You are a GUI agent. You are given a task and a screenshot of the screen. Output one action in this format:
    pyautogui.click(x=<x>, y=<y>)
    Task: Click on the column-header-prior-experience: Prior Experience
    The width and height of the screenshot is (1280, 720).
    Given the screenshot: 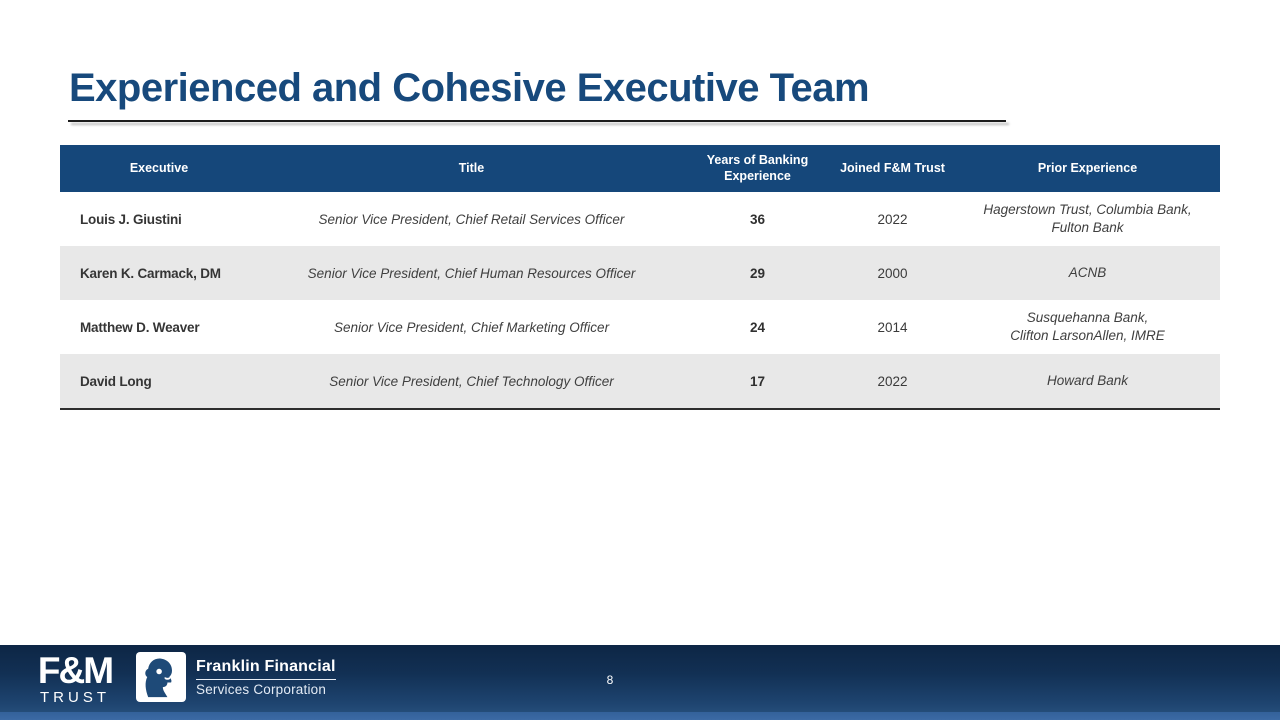 What is the action you would take?
    pyautogui.click(x=1087, y=168)
    